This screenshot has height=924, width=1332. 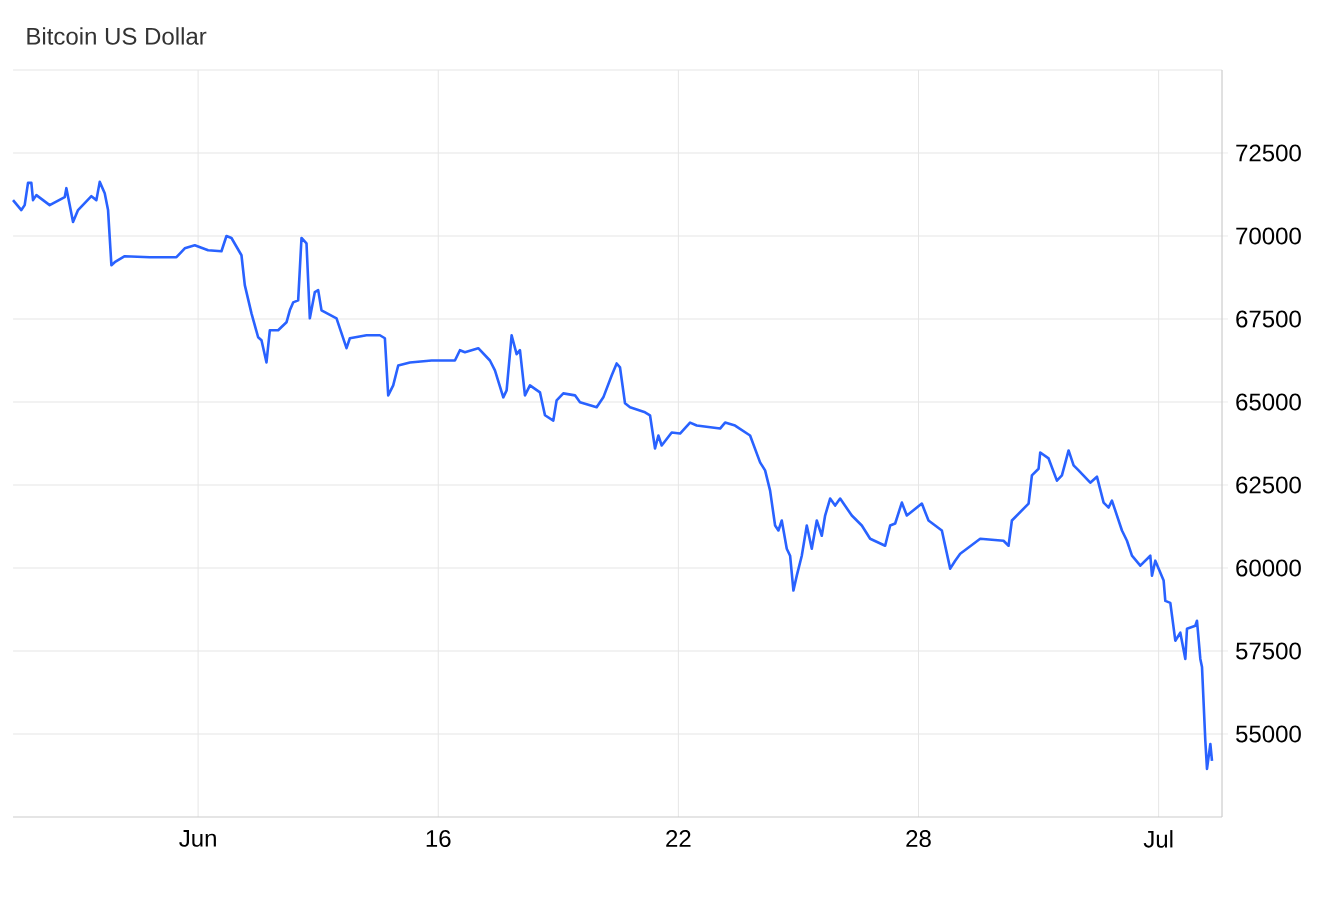 What do you see at coordinates (117, 36) in the screenshot?
I see `chart-title: Bitcoin US Dollar` at bounding box center [117, 36].